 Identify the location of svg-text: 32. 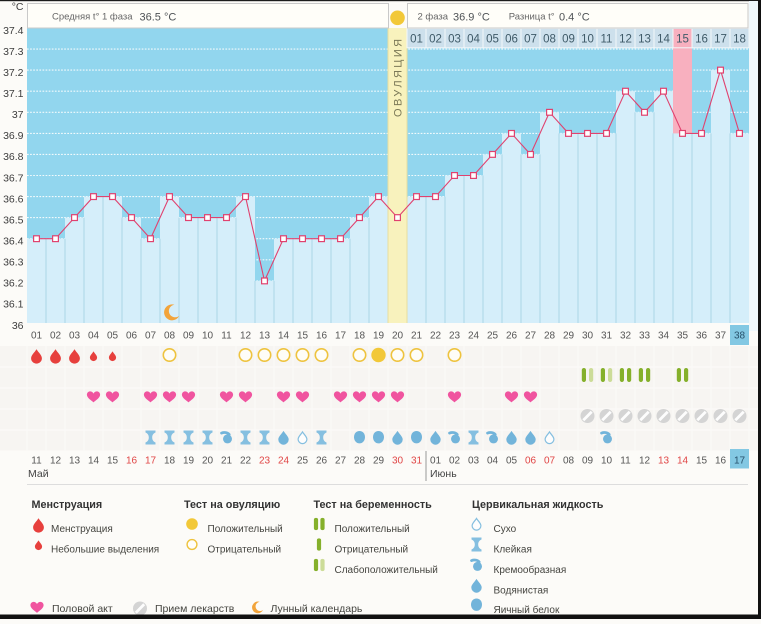
(626, 335).